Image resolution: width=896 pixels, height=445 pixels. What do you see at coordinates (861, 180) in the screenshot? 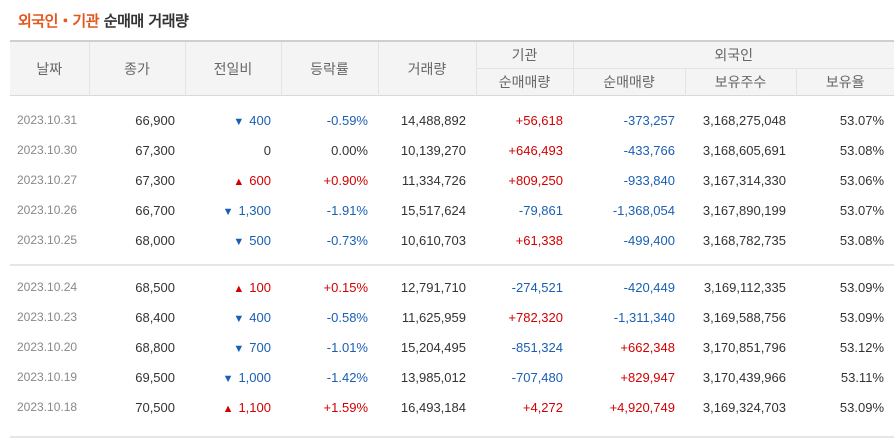
I see `cell-foreign-ratio: 53.06%` at bounding box center [861, 180].